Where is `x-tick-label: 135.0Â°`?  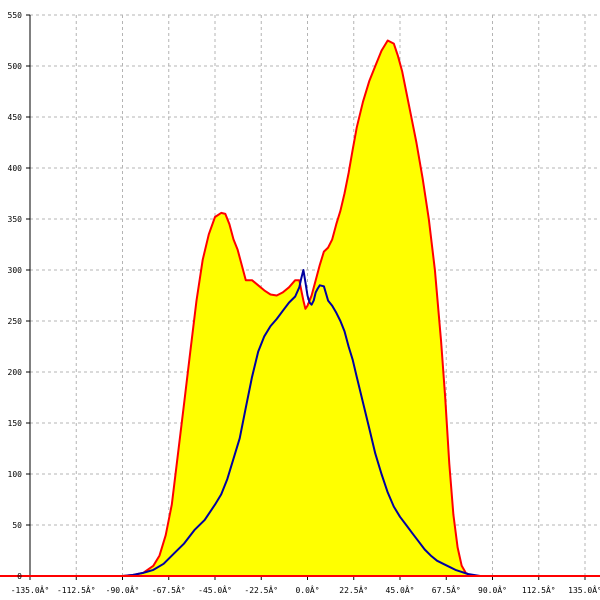
x-tick-label: 135.0Â° is located at coordinates (584, 589).